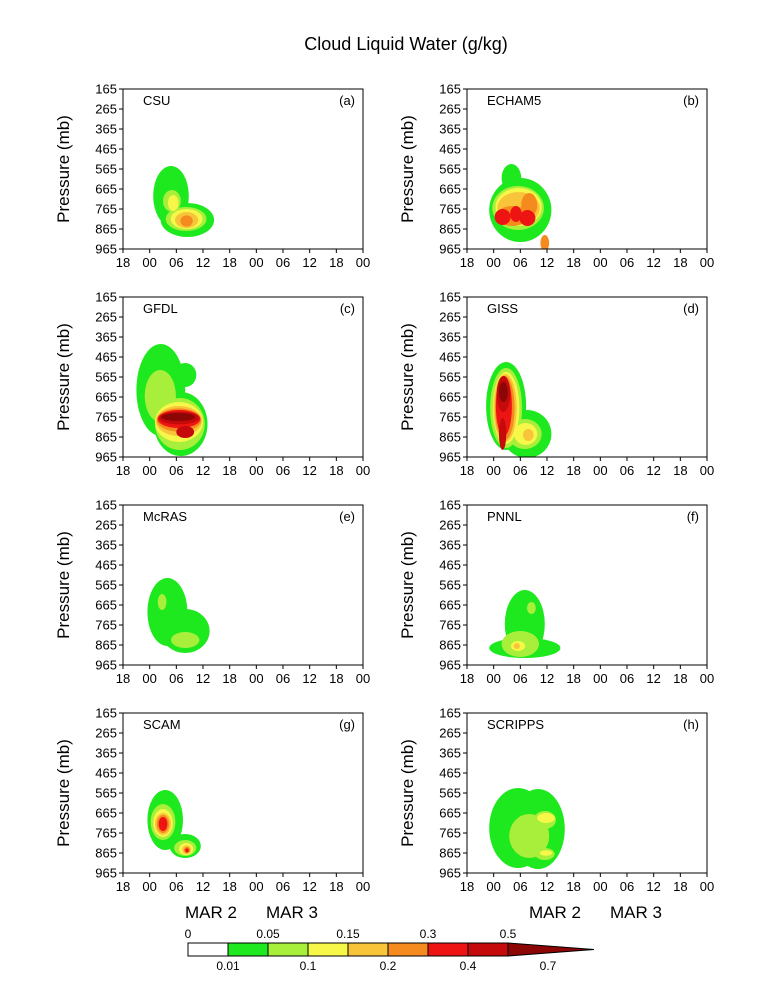  What do you see at coordinates (162, 724) in the screenshot?
I see `panel-name: SCAM` at bounding box center [162, 724].